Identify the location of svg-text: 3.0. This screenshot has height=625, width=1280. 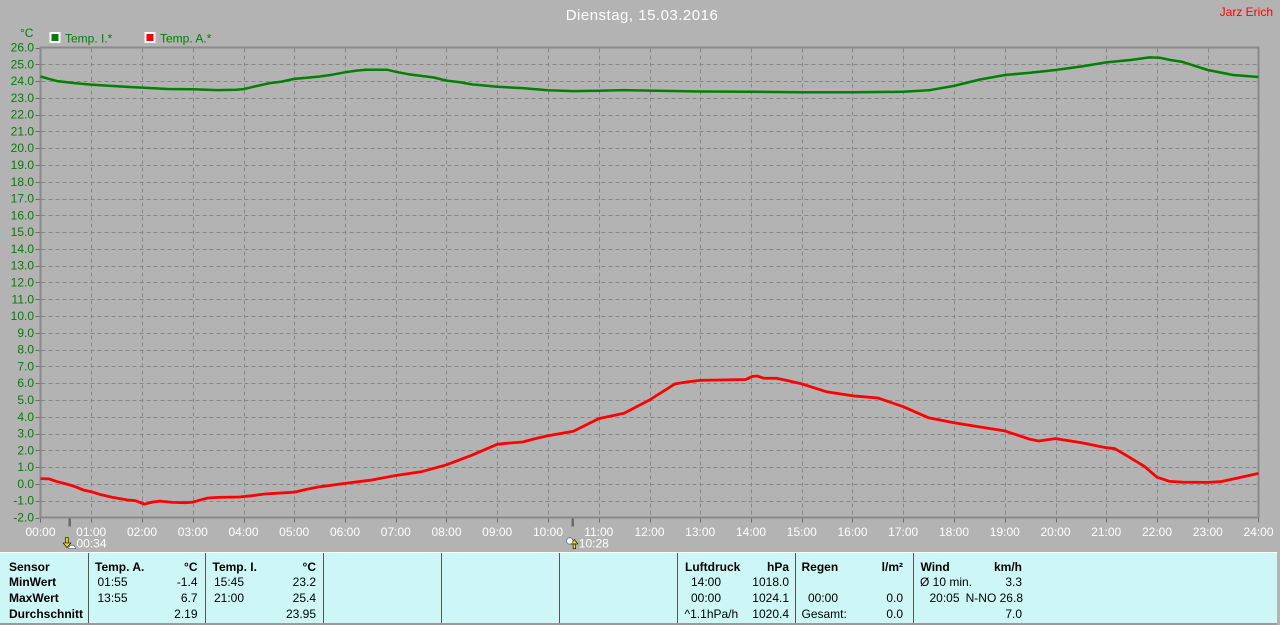
(25, 434).